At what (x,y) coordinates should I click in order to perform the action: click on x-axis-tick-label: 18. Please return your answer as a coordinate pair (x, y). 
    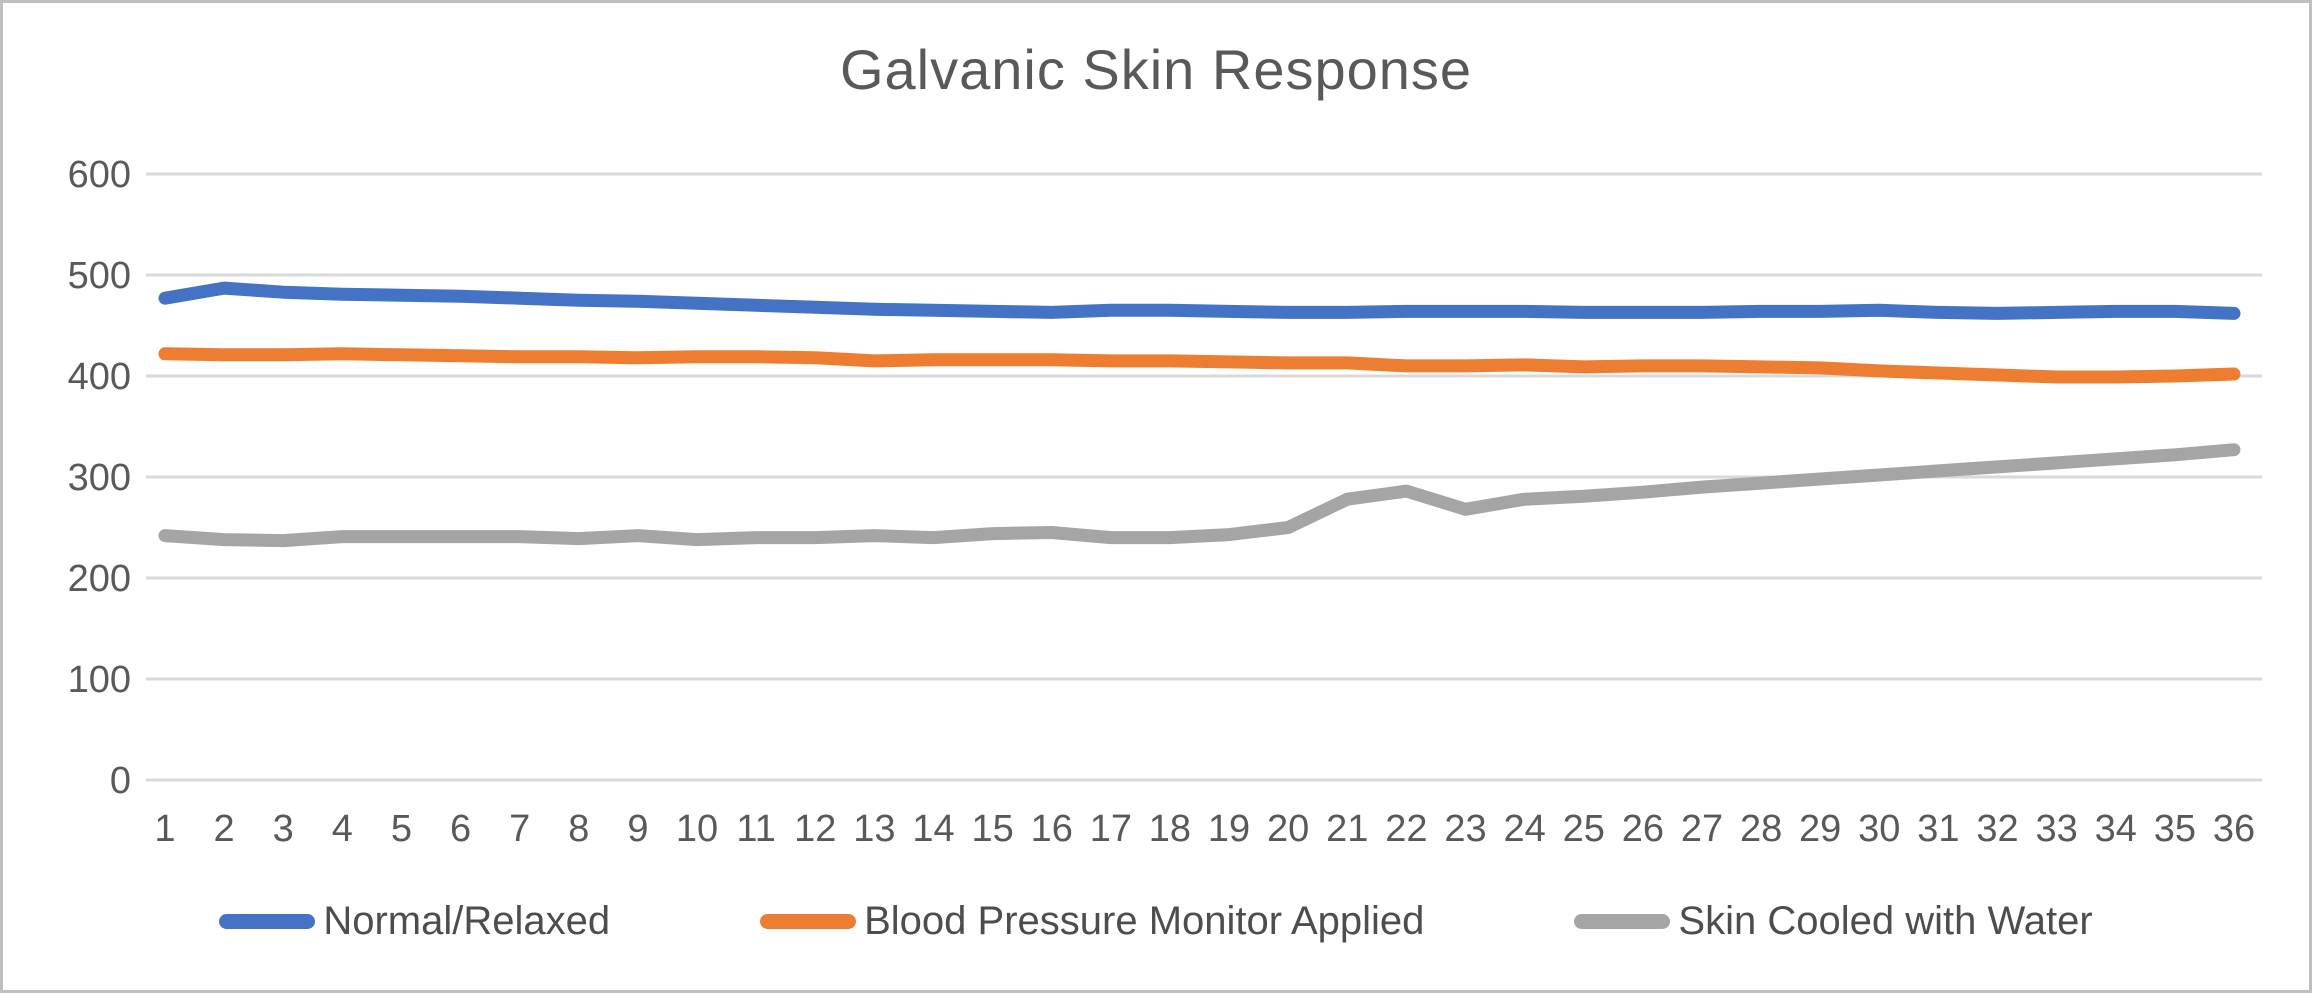
    Looking at the image, I should click on (1170, 829).